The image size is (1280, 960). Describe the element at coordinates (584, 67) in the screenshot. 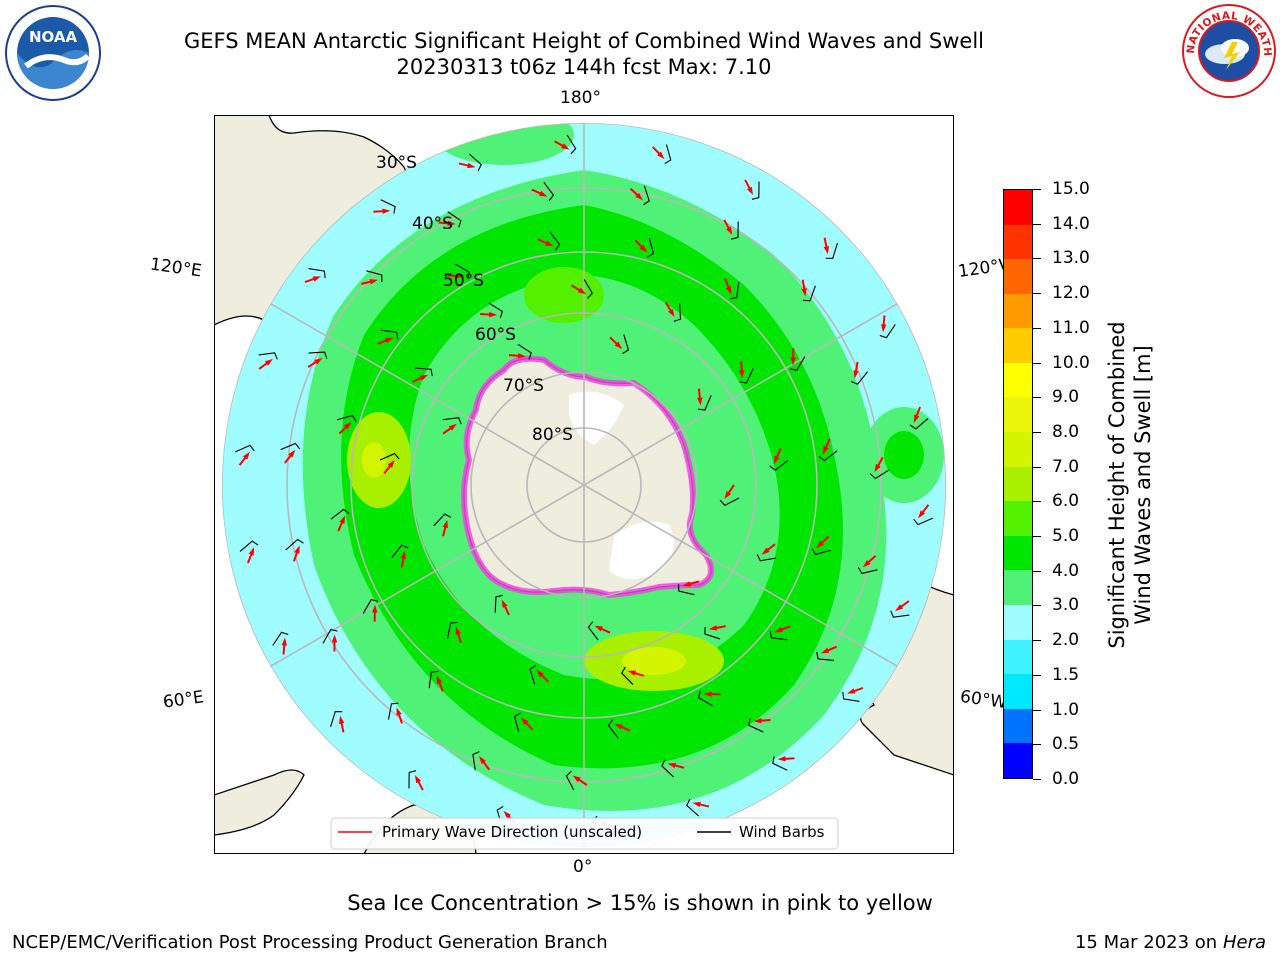

I see `map-subtitle: 20230313 t06z 144h fcst Max: 7.10` at that location.